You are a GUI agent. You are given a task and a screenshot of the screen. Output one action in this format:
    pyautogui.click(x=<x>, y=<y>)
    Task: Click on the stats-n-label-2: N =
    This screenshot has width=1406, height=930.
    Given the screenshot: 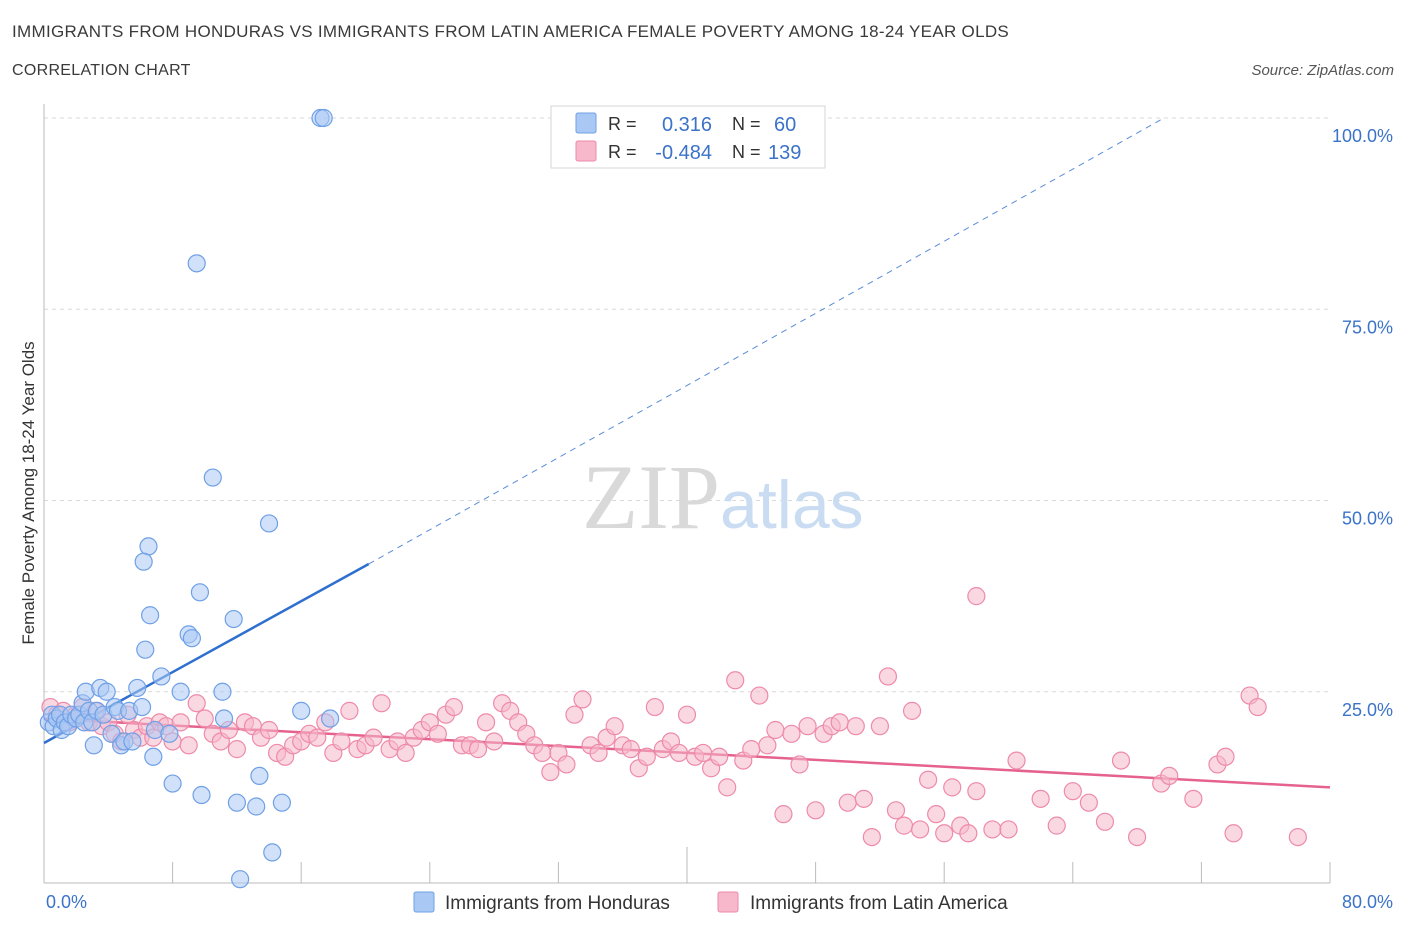 What is the action you would take?
    pyautogui.click(x=746, y=152)
    